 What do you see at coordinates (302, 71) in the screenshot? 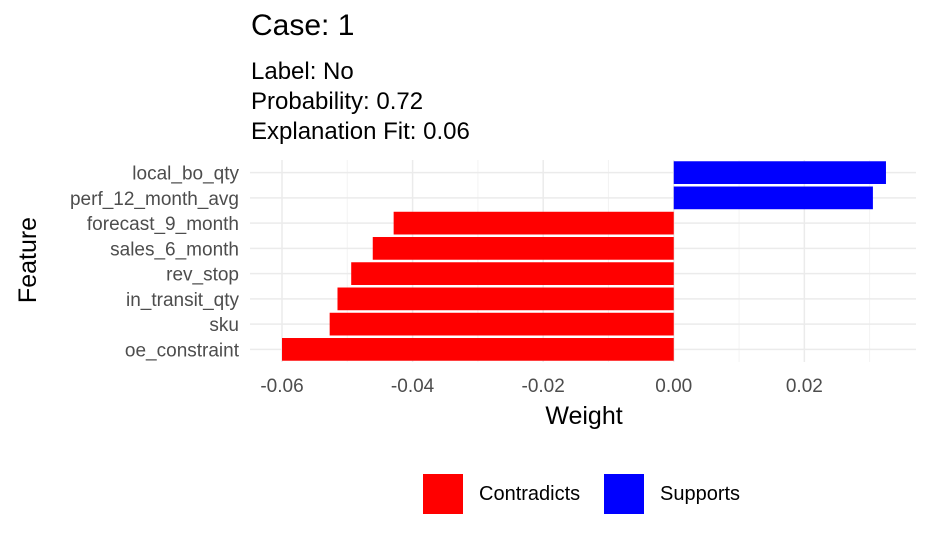
I see `subtitle-label: Label: No` at bounding box center [302, 71].